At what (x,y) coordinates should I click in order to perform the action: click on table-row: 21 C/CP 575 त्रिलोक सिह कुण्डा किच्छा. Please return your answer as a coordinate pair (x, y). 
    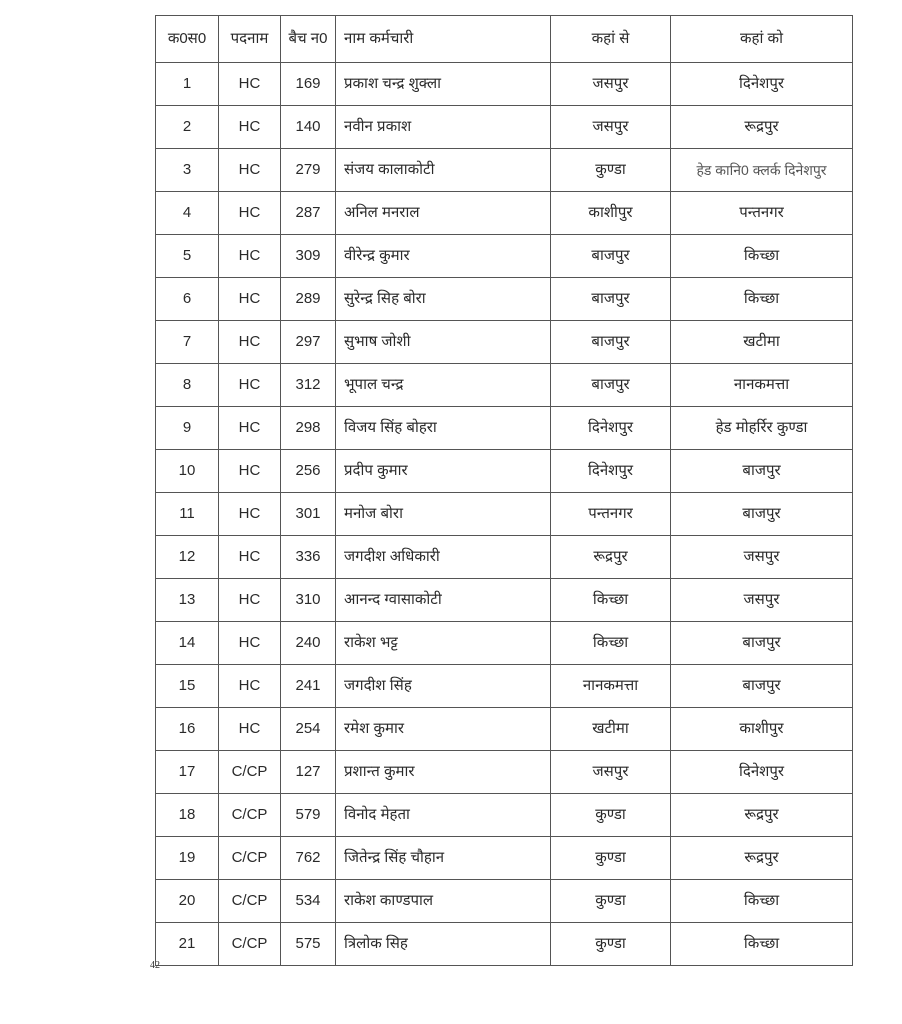
    Looking at the image, I should click on (504, 944).